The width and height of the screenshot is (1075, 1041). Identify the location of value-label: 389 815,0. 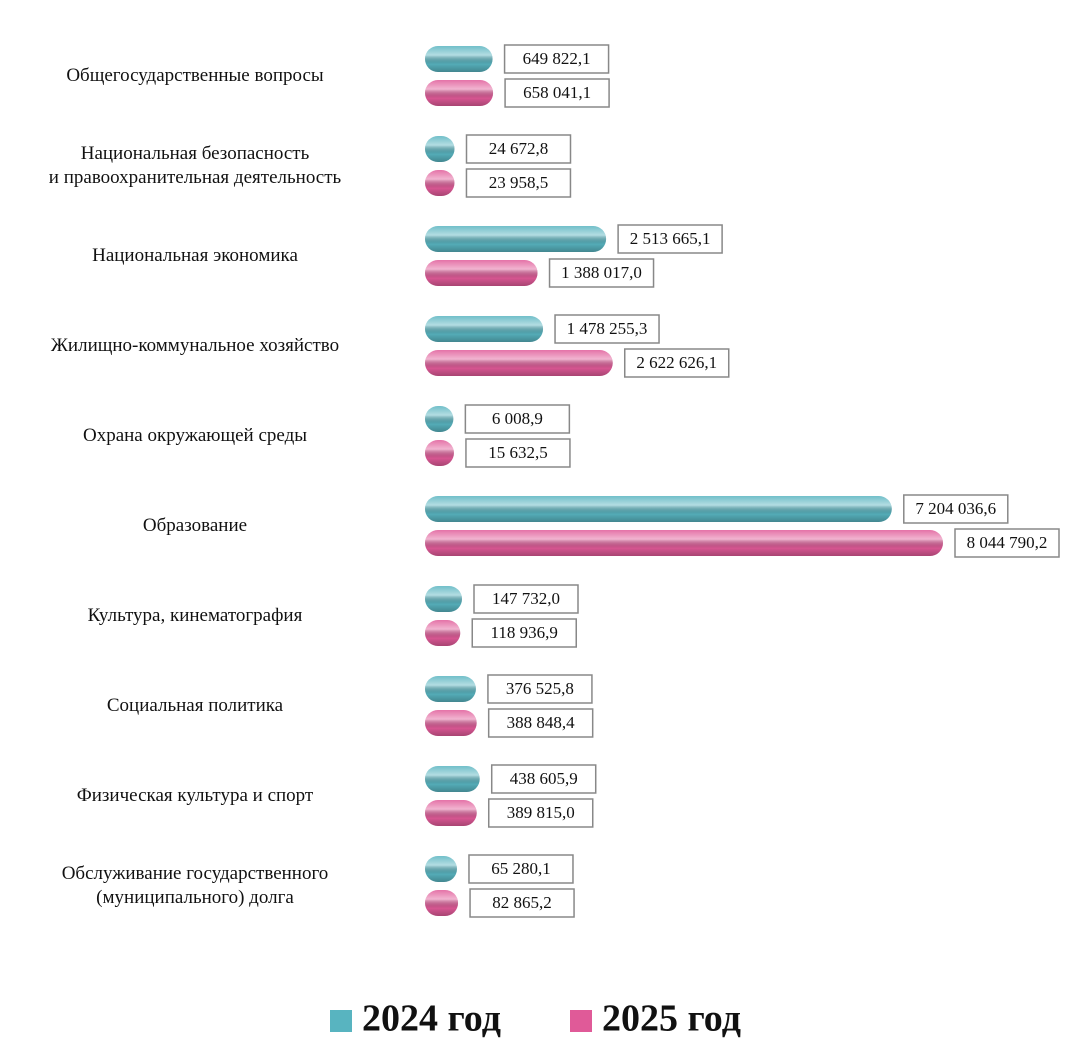
(541, 812).